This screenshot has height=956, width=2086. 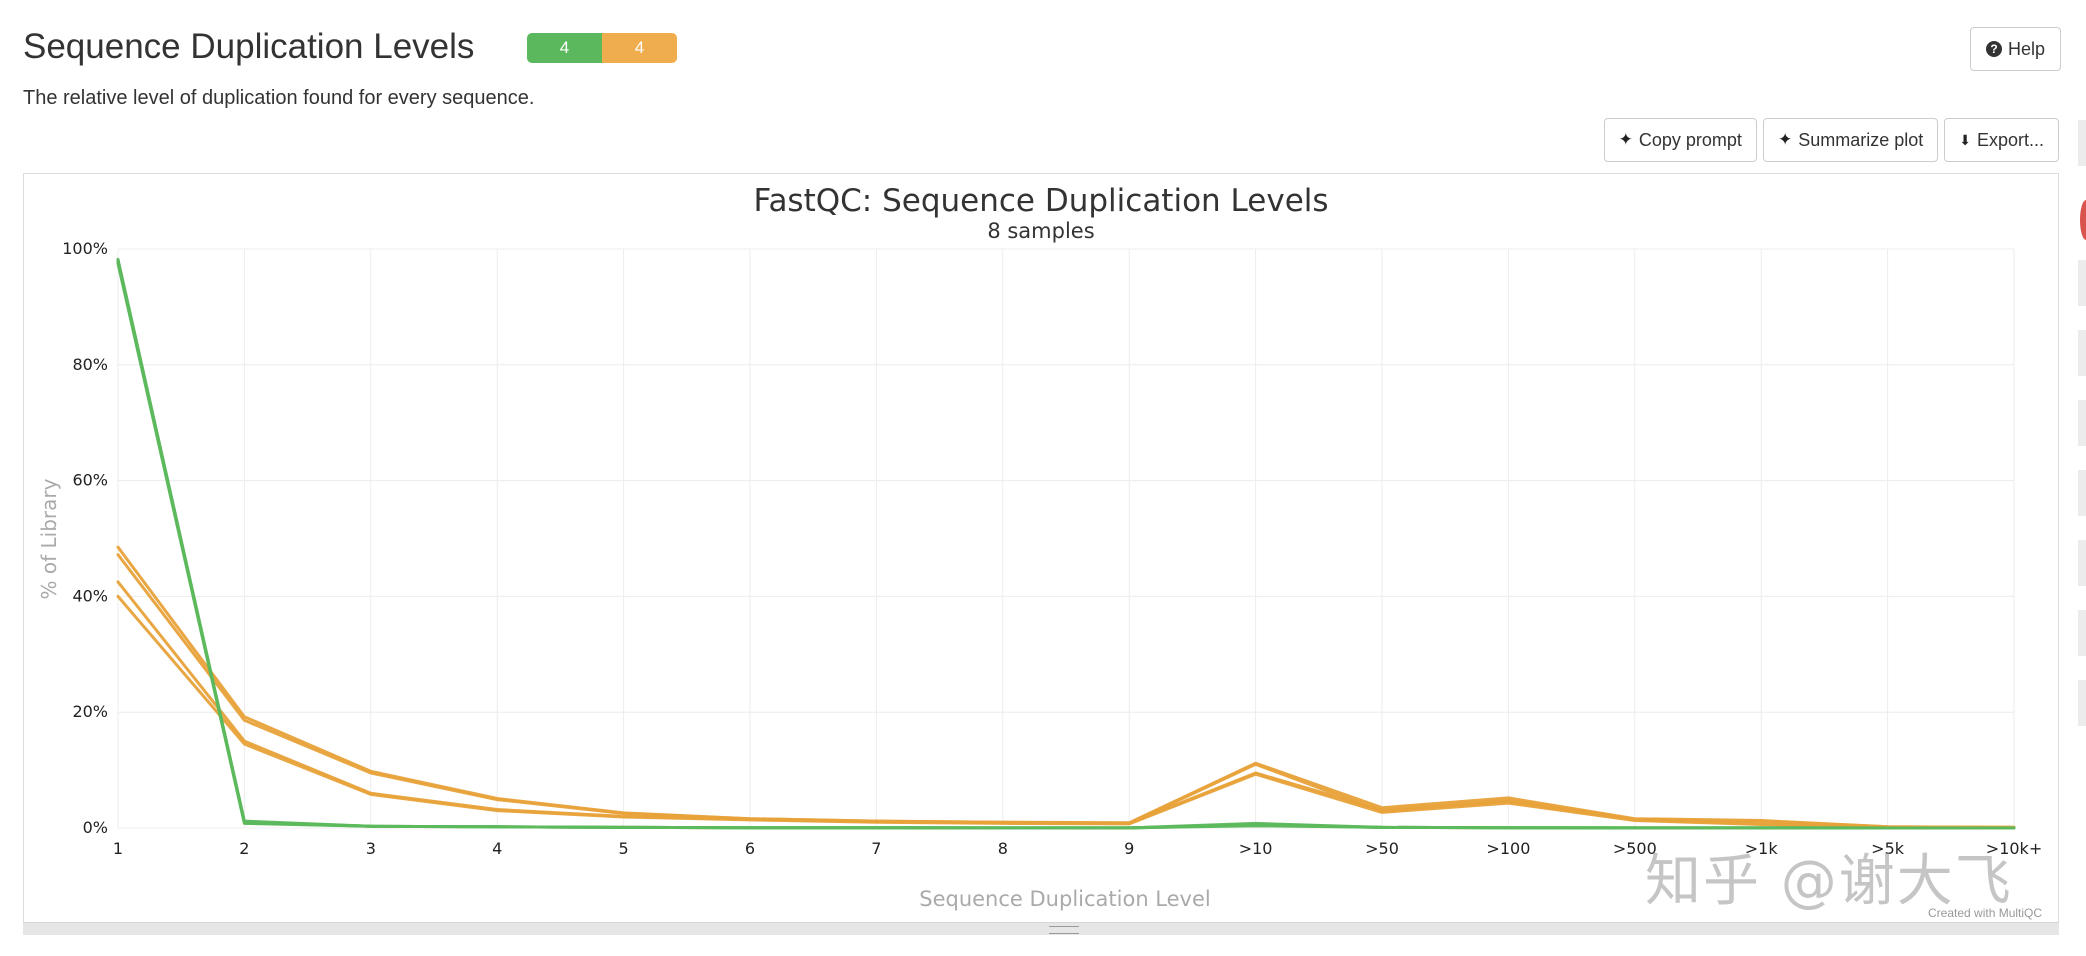 What do you see at coordinates (90, 364) in the screenshot?
I see `y-tick-label: 80%` at bounding box center [90, 364].